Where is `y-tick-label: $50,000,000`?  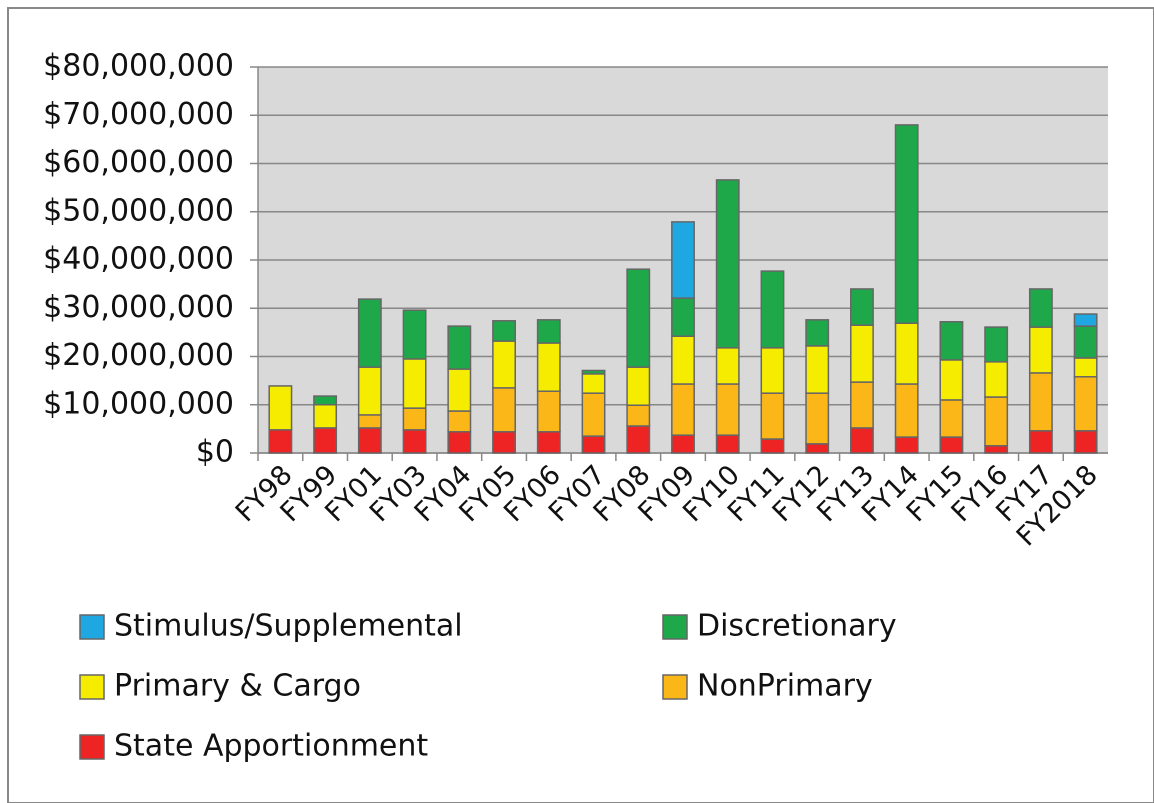
y-tick-label: $50,000,000 is located at coordinates (138, 210).